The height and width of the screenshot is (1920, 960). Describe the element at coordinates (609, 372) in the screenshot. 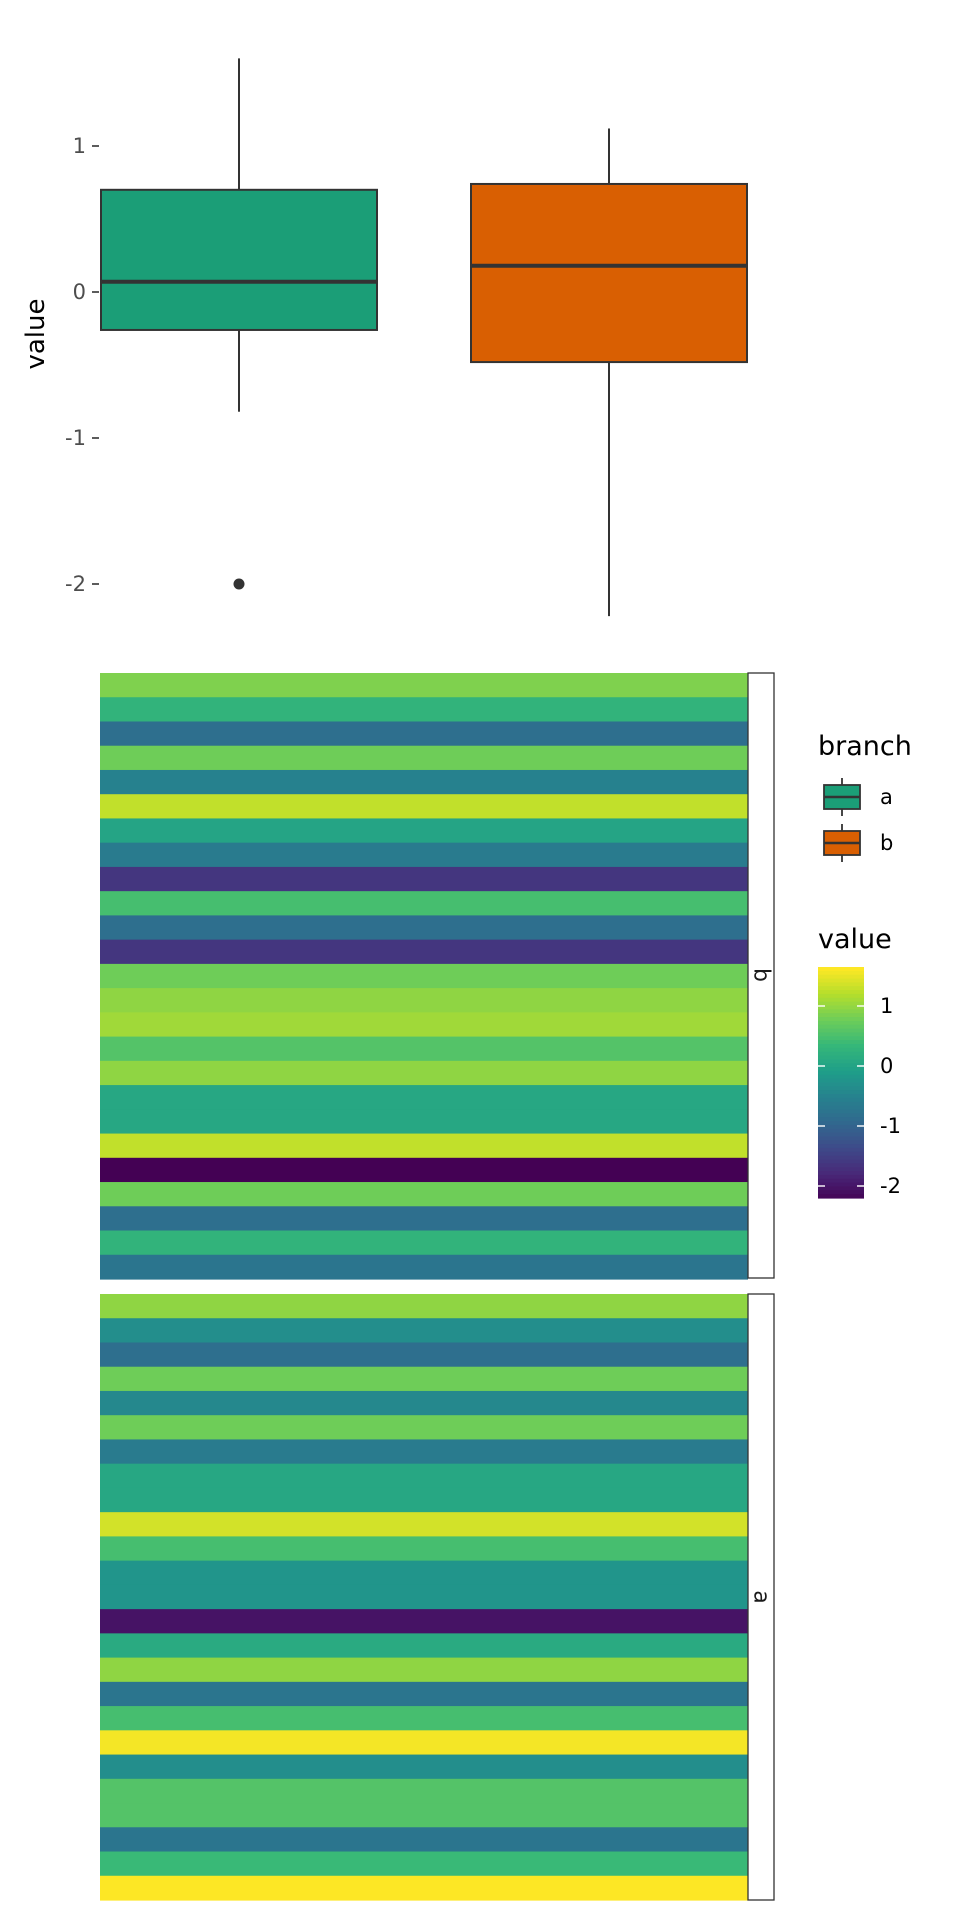

I see `box-b` at that location.